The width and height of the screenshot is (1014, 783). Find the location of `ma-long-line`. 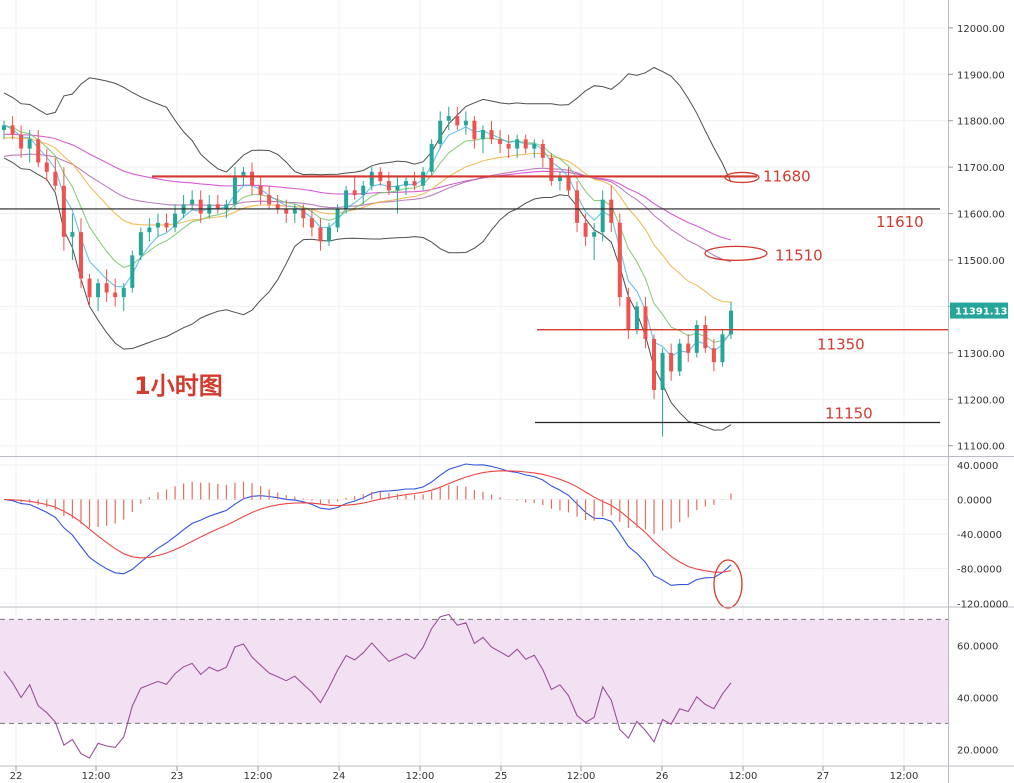

ma-long-line is located at coordinates (367, 208).